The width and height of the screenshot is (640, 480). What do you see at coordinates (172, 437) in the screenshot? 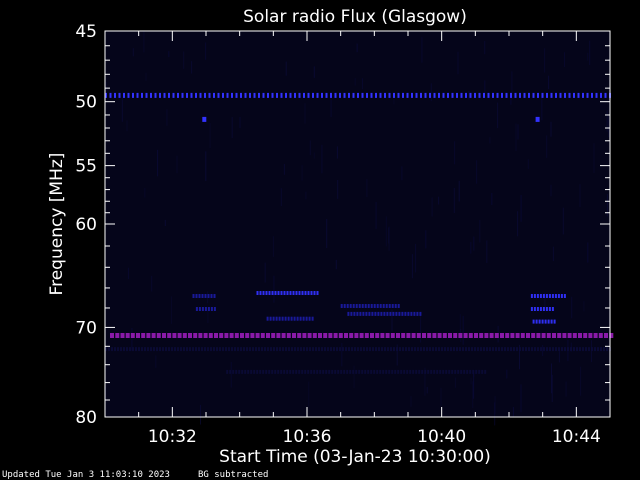
I see `x-tick-label: 10:32` at bounding box center [172, 437].